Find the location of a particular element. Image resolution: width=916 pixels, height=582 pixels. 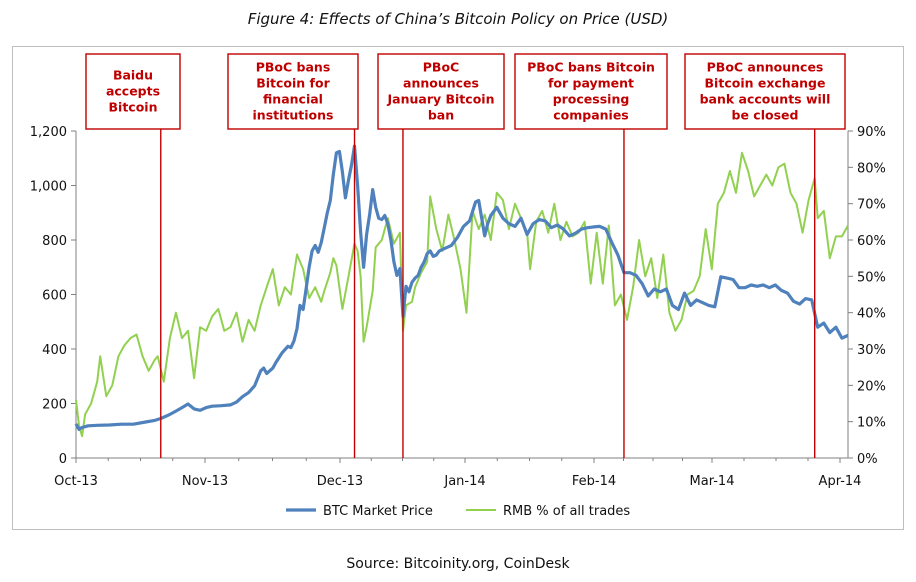

y-tick-label-left: 0 is located at coordinates (63, 459).